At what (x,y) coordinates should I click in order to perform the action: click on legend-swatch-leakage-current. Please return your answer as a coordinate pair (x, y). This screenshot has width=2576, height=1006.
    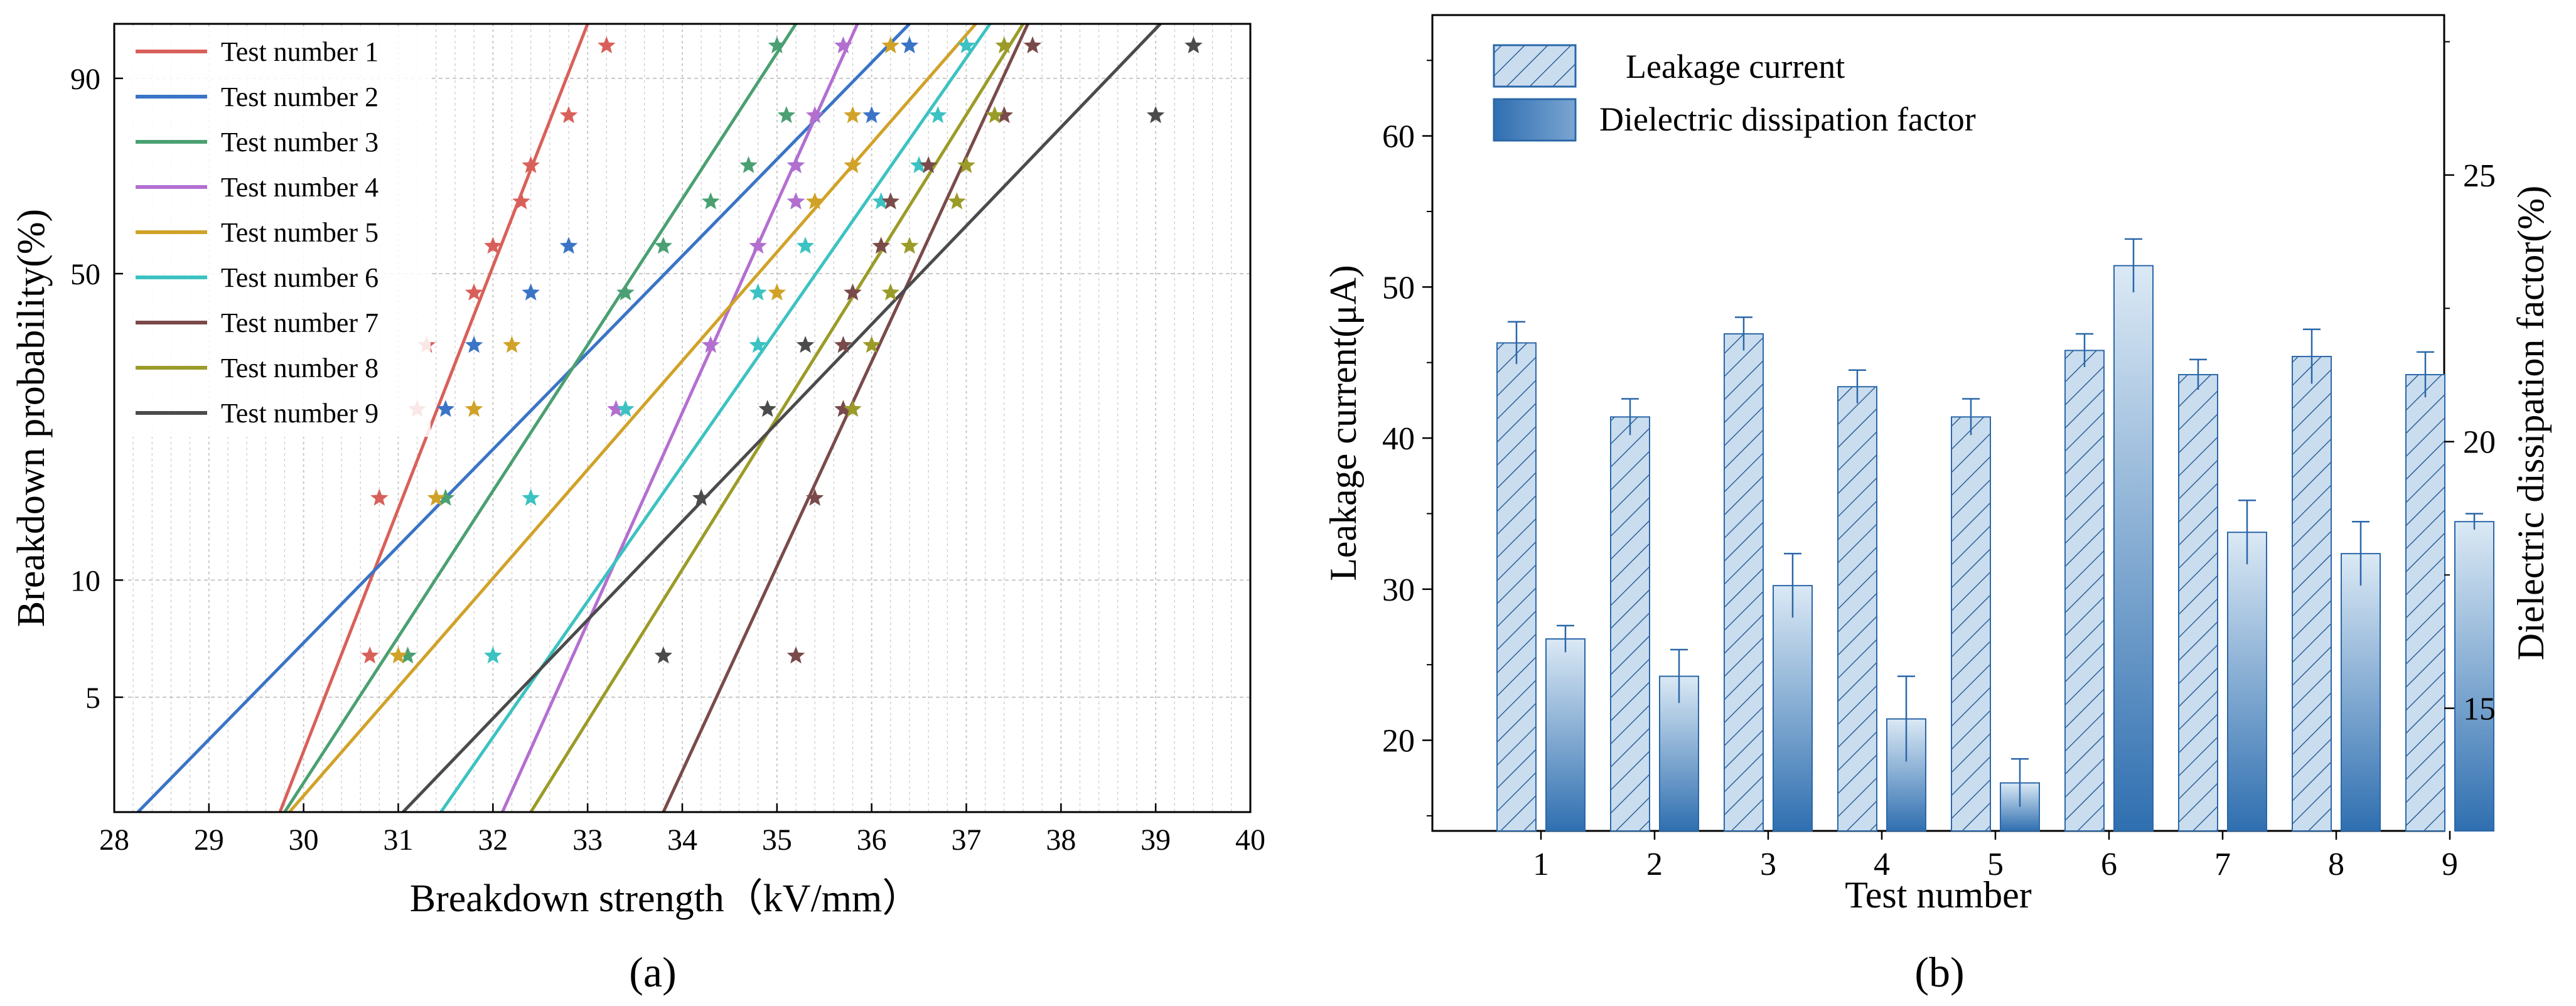
    Looking at the image, I should click on (1535, 66).